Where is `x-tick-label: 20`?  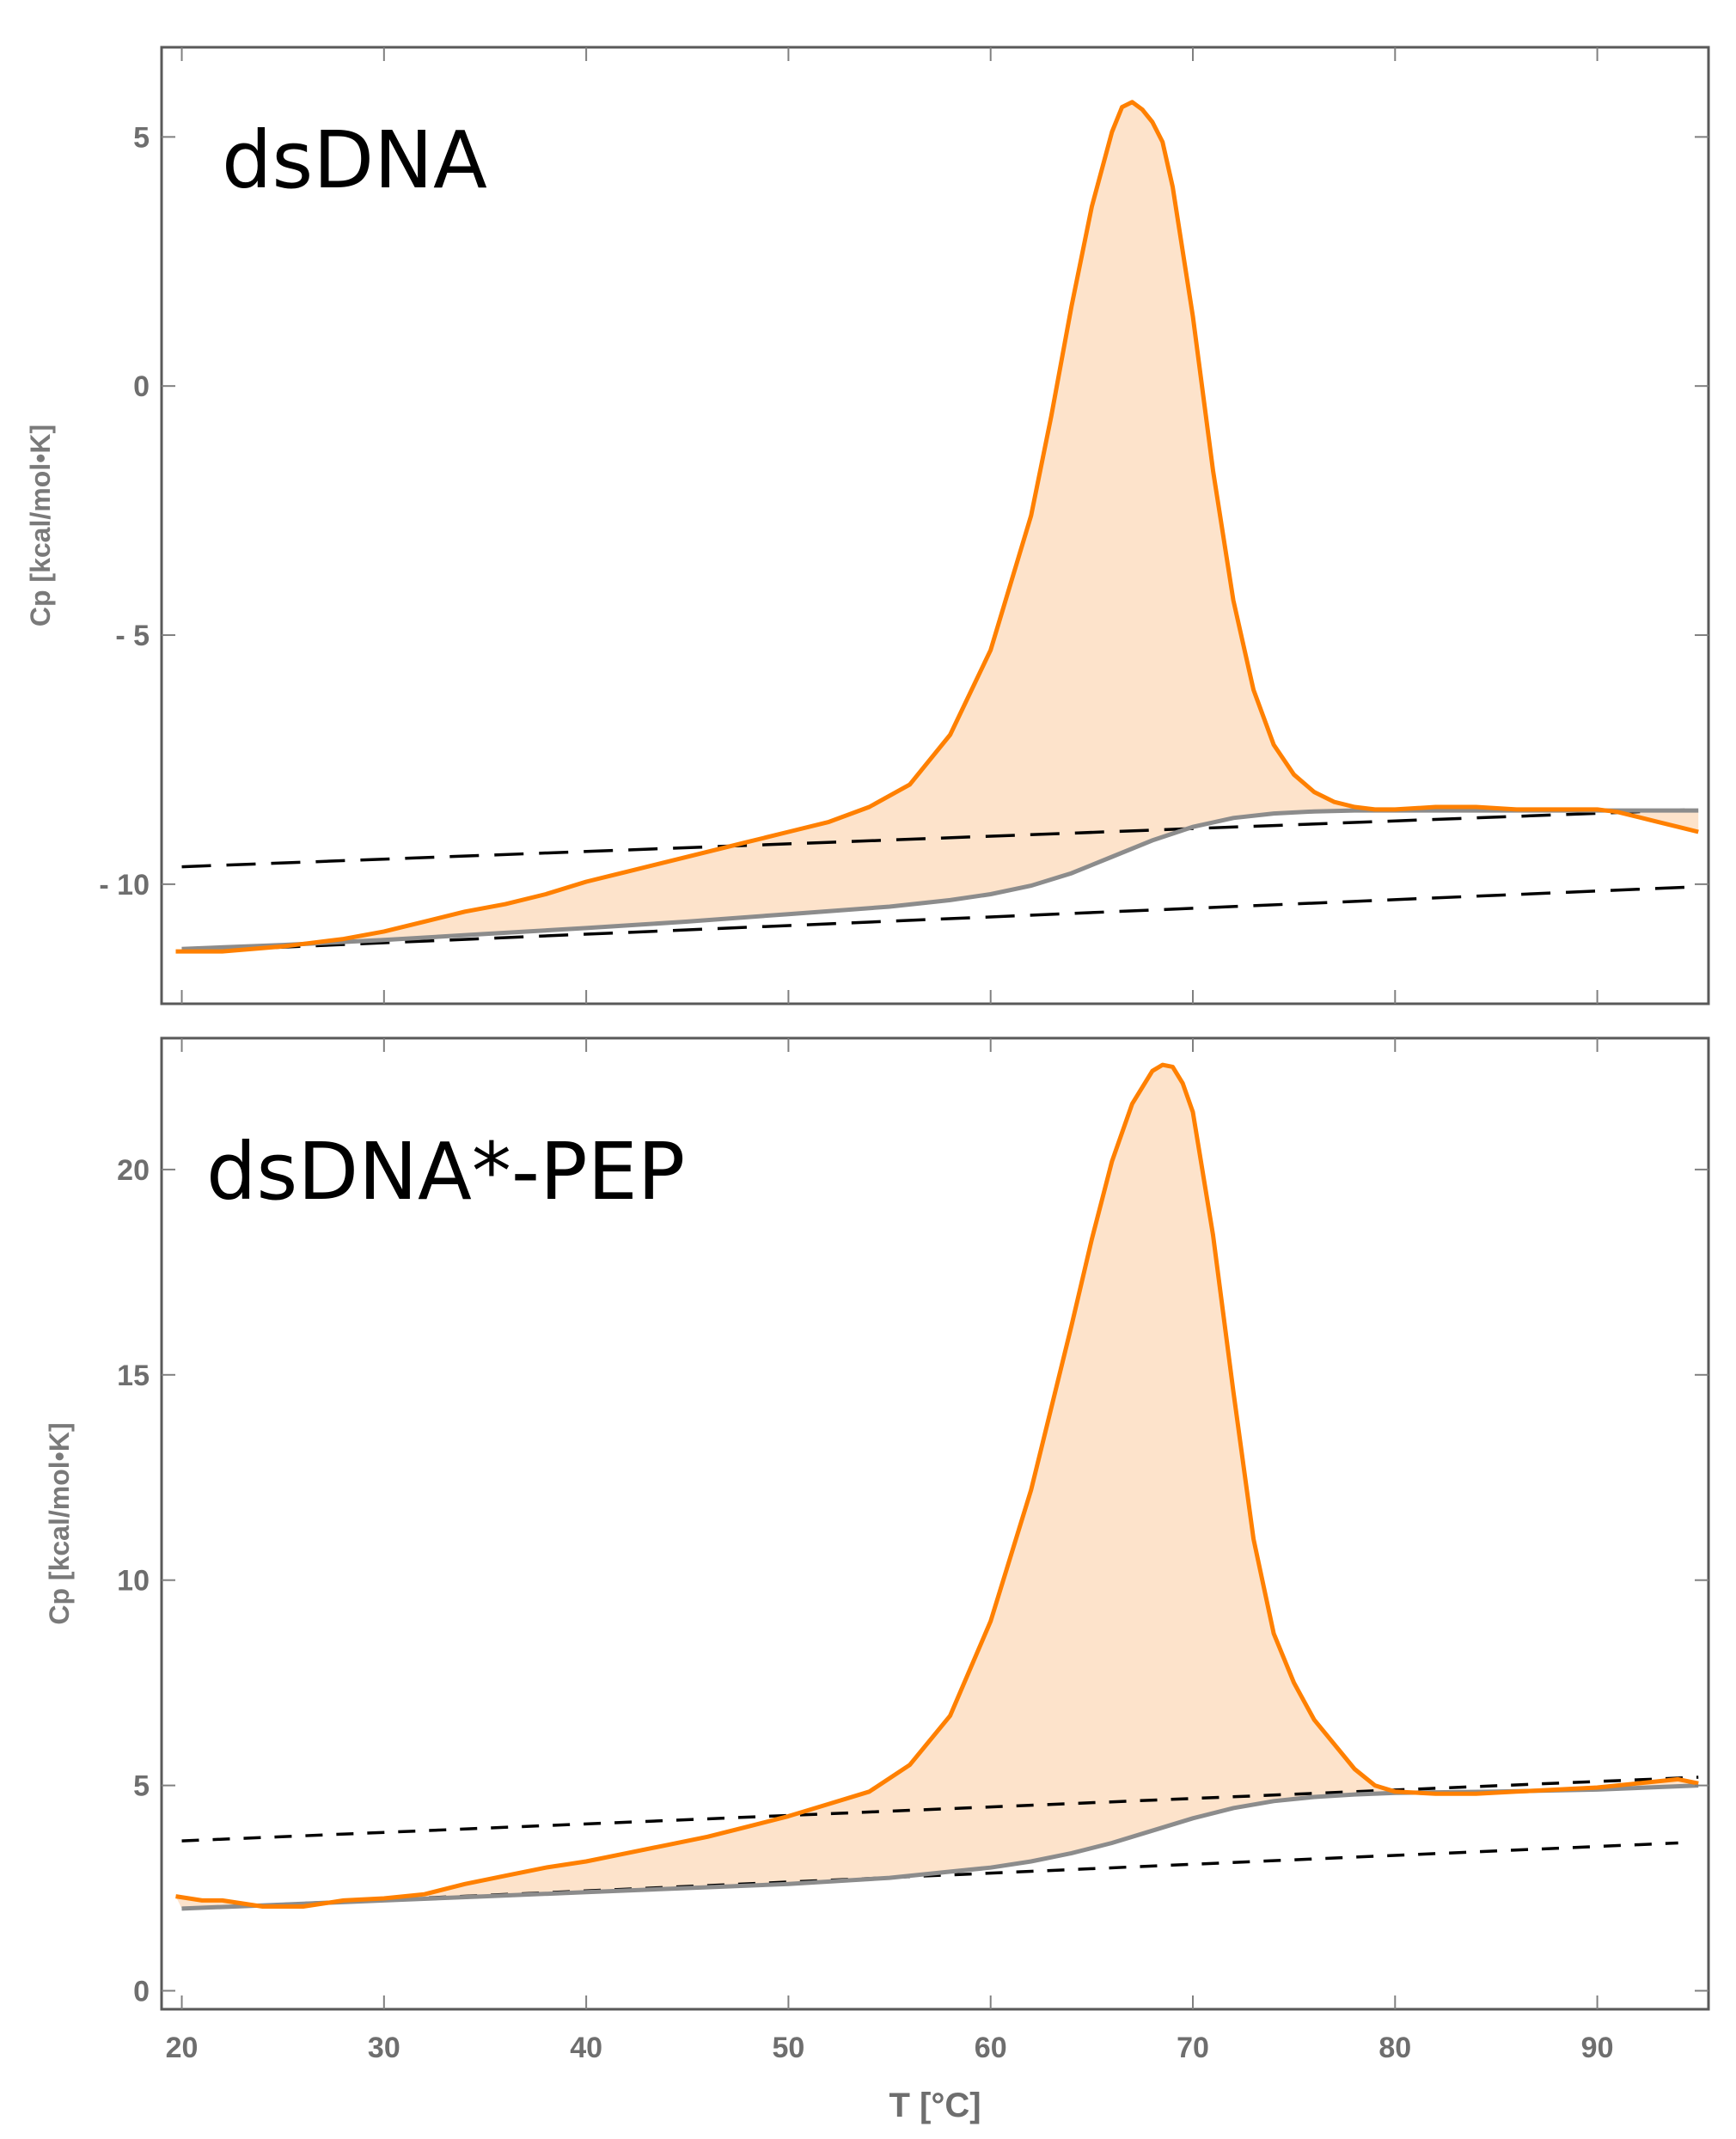 x-tick-label: 20 is located at coordinates (182, 2048).